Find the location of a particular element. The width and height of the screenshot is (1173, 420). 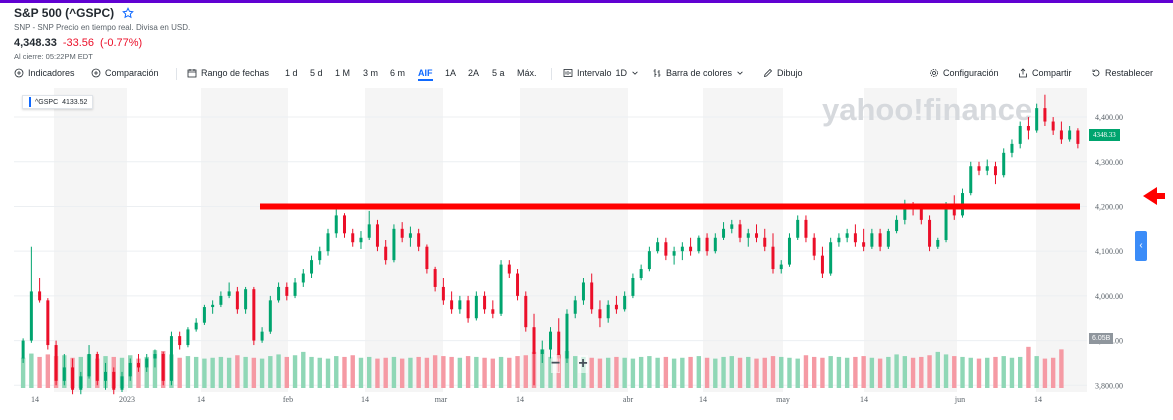

scroll-left-button: ‹ is located at coordinates (1141, 246).